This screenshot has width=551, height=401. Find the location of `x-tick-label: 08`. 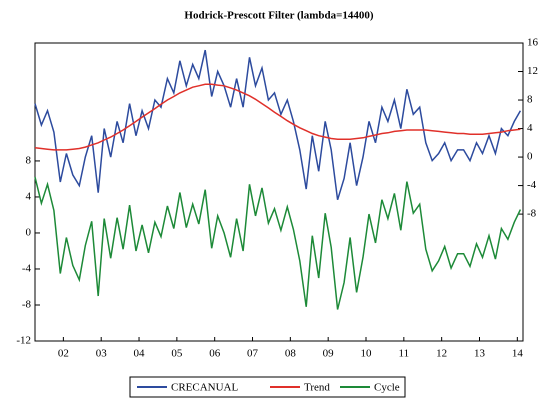

x-tick-label: 08 is located at coordinates (291, 354).